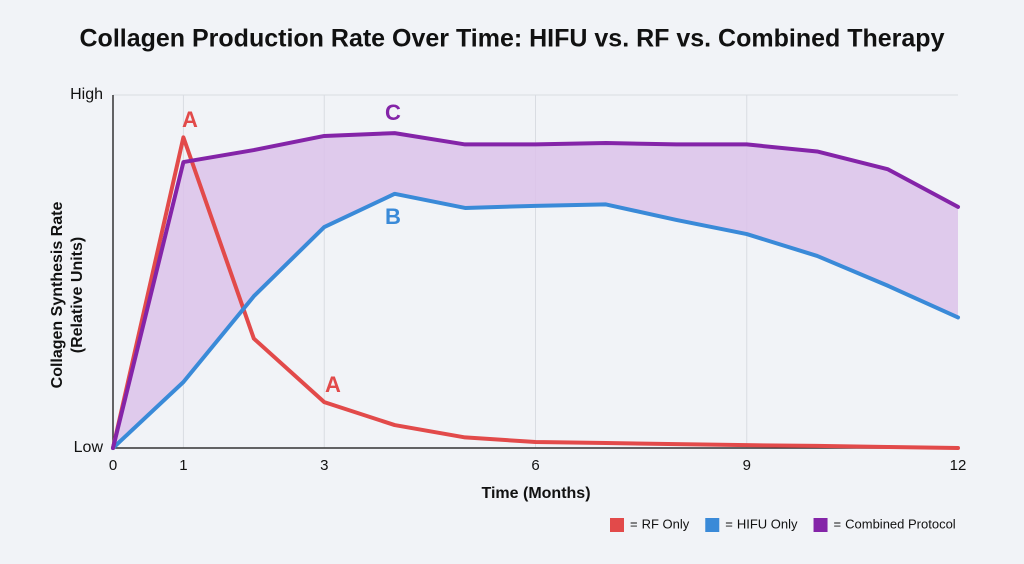 The height and width of the screenshot is (564, 1024). What do you see at coordinates (86, 94) in the screenshot?
I see `y-tick-label: High` at bounding box center [86, 94].